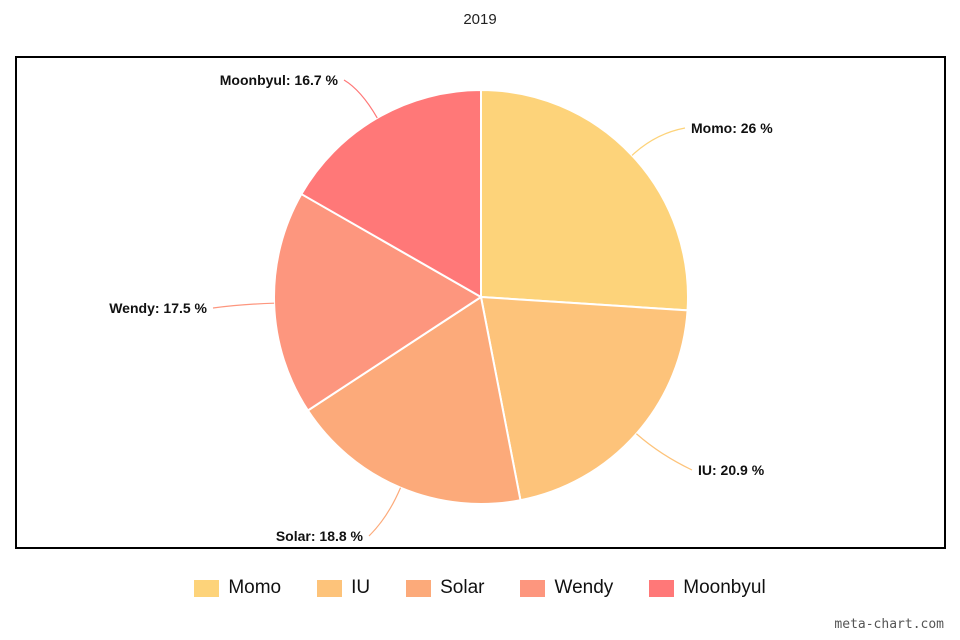  What do you see at coordinates (584, 587) in the screenshot?
I see `legend-label: Wendy` at bounding box center [584, 587].